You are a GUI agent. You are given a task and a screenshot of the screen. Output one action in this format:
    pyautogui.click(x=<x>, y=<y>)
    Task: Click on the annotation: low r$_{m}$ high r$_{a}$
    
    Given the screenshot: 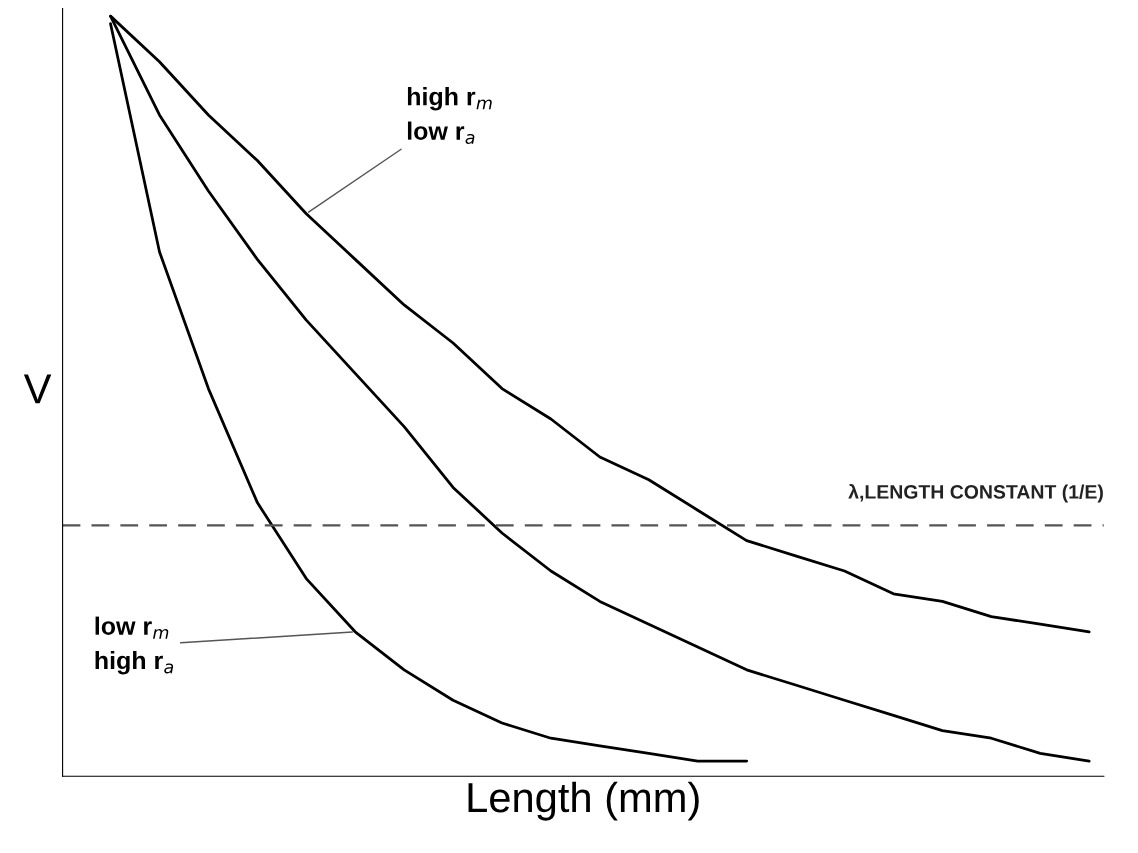 What is the action you would take?
    pyautogui.click(x=134, y=645)
    